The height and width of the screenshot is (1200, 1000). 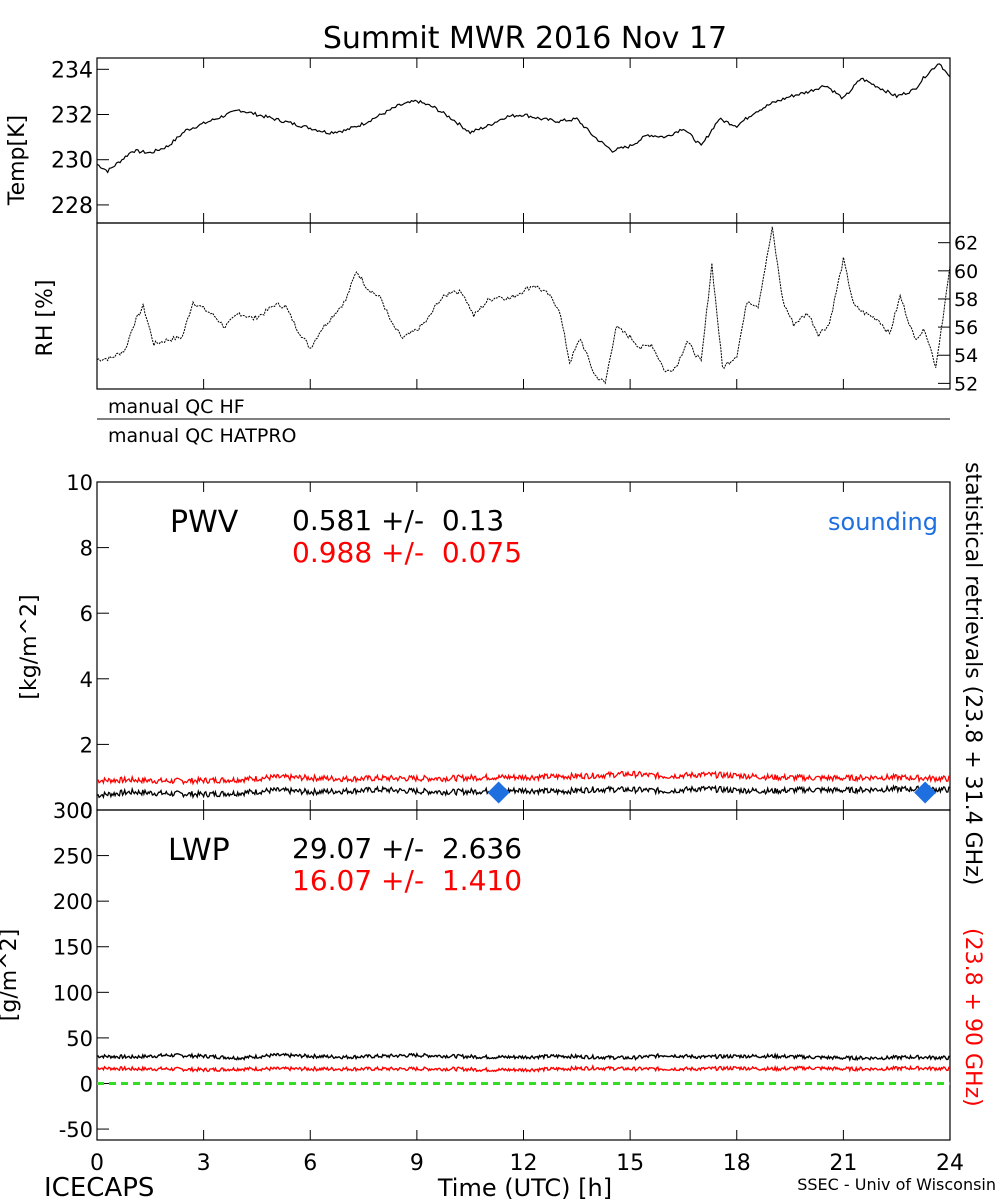 What do you see at coordinates (72, 206) in the screenshot?
I see `temp-ytick-label: 228` at bounding box center [72, 206].